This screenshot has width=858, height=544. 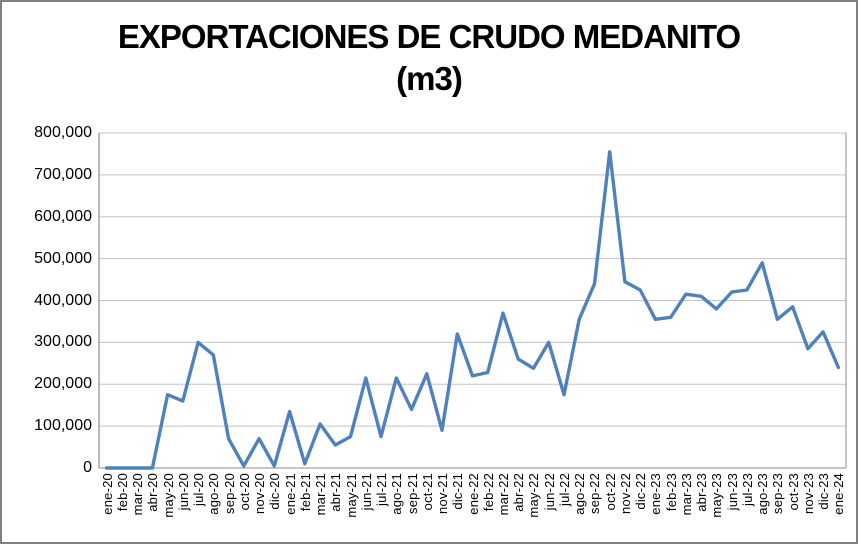 I want to click on x-tick-label: jul-21, so click(x=382, y=489).